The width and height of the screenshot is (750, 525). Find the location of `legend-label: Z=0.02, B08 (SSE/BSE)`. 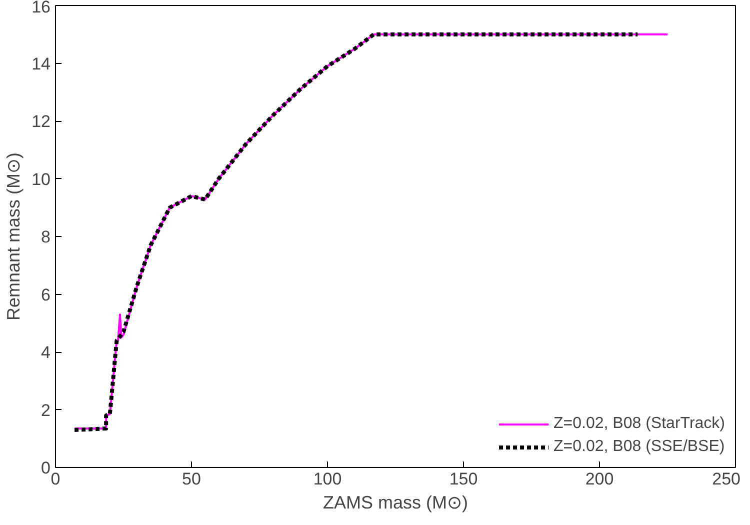

legend-label: Z=0.02, B08 (SSE/BSE) is located at coordinates (639, 447).